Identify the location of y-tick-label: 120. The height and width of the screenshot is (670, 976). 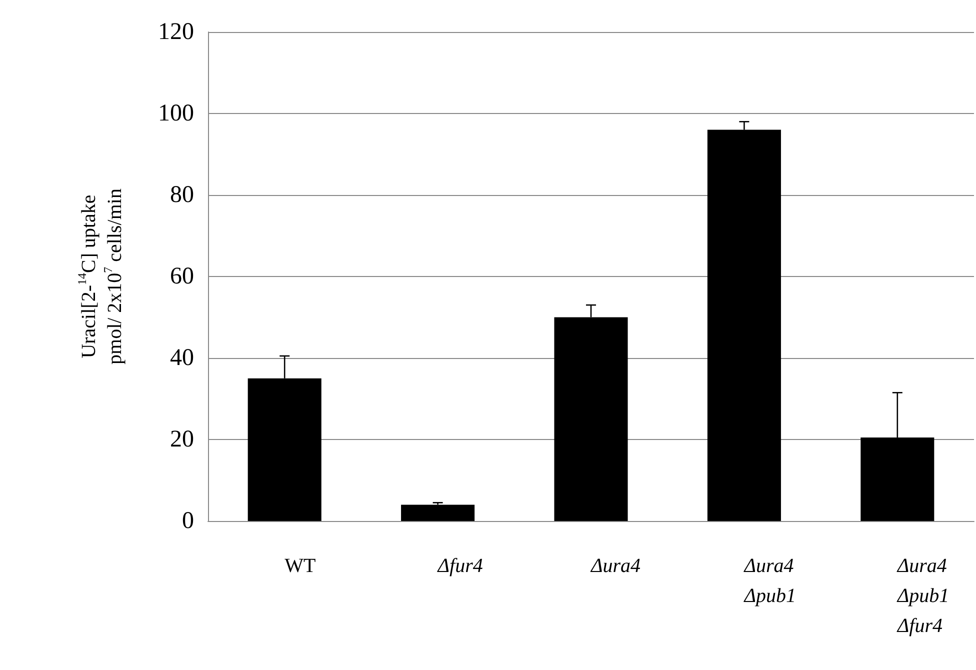
(176, 32).